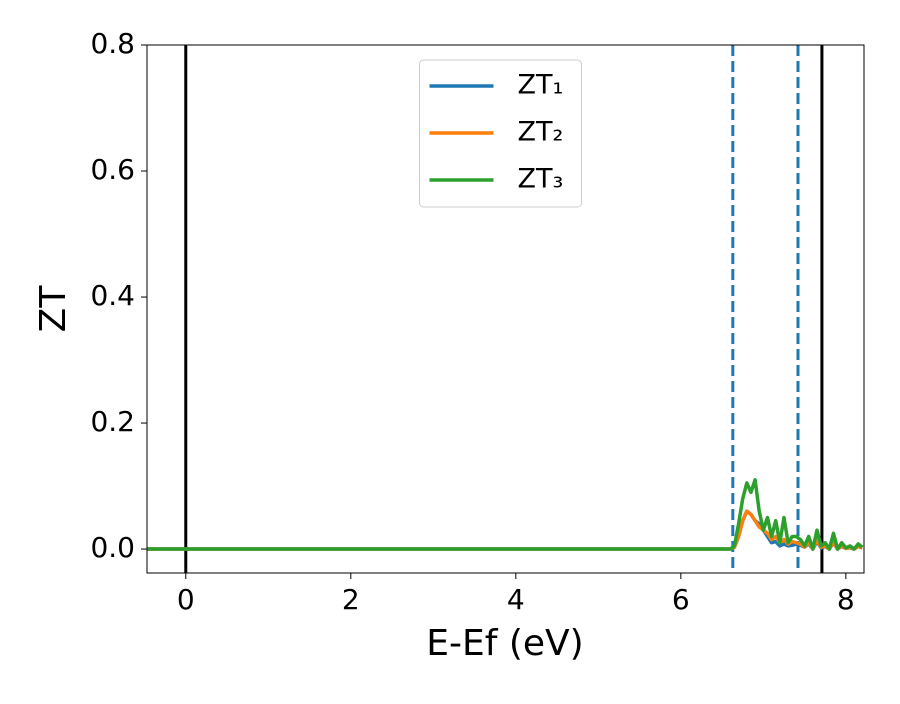 The image size is (900, 704). Describe the element at coordinates (53, 309) in the screenshot. I see `y-axis-label: ZT` at that location.